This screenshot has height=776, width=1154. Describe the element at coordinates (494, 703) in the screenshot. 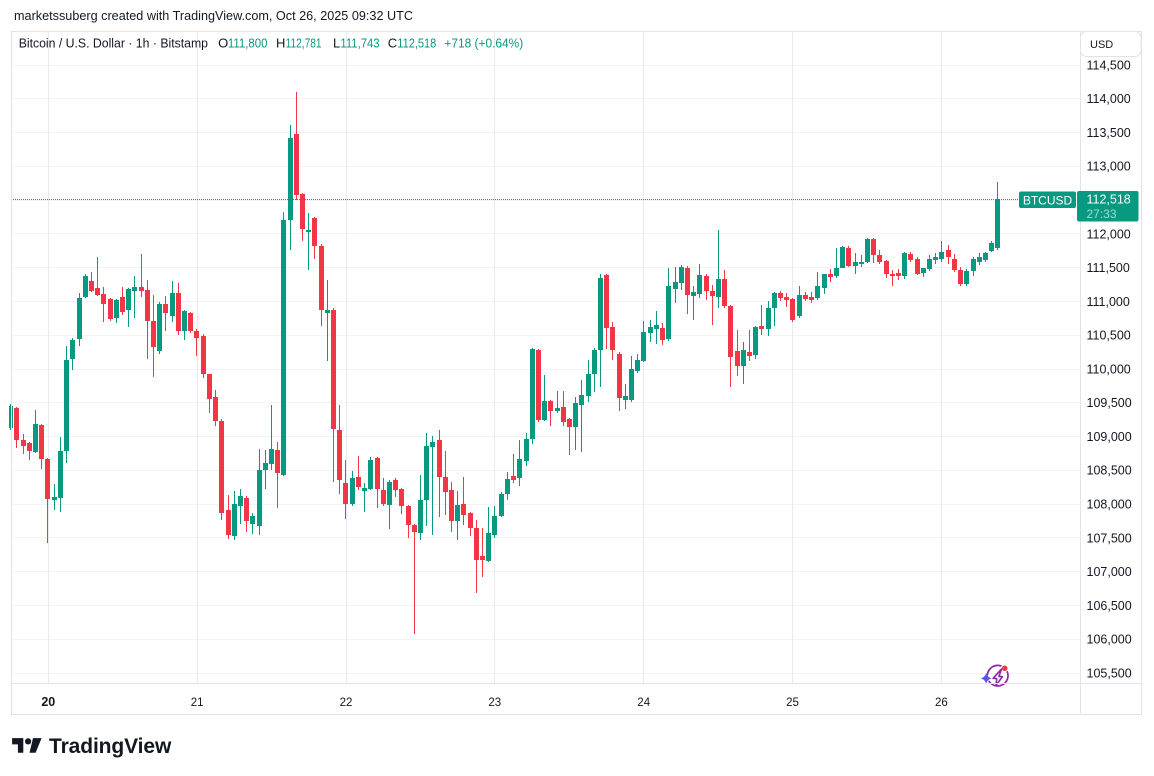

I see `svg-text: 23` at that location.